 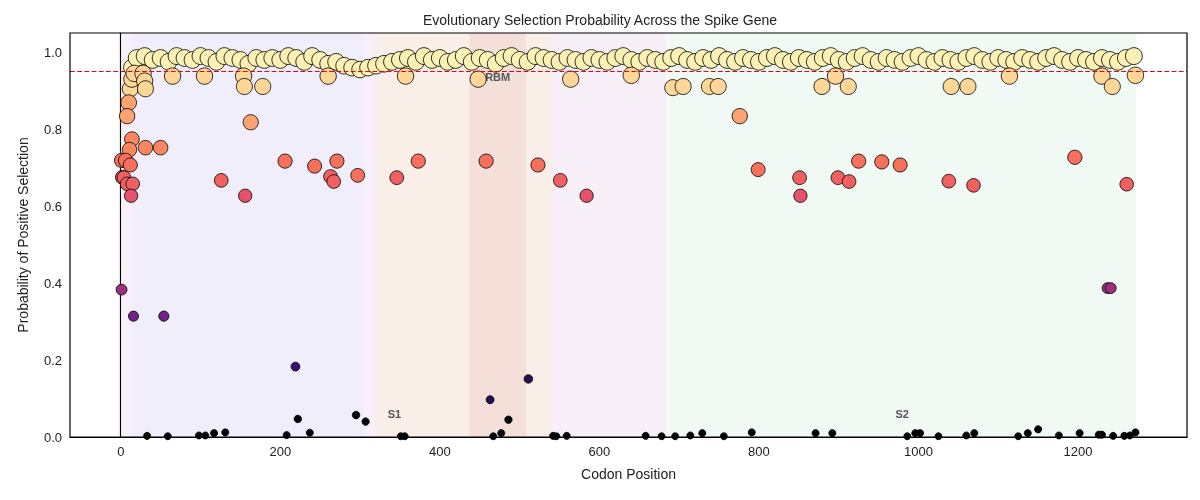 What do you see at coordinates (52, 437) in the screenshot?
I see `y-tick-label: 0.0` at bounding box center [52, 437].